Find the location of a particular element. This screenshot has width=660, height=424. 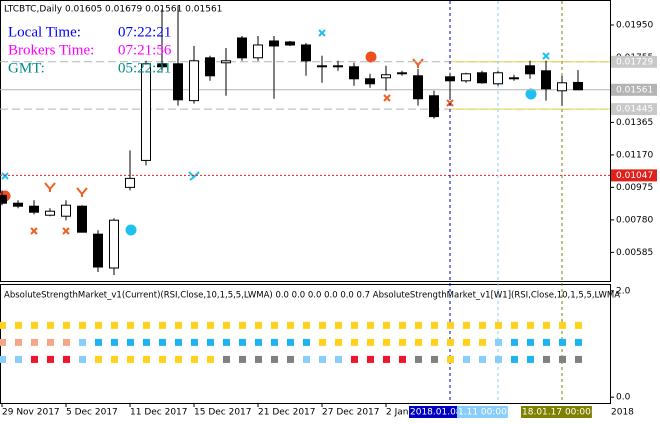

price-label: 0.01445 is located at coordinates (634, 110).